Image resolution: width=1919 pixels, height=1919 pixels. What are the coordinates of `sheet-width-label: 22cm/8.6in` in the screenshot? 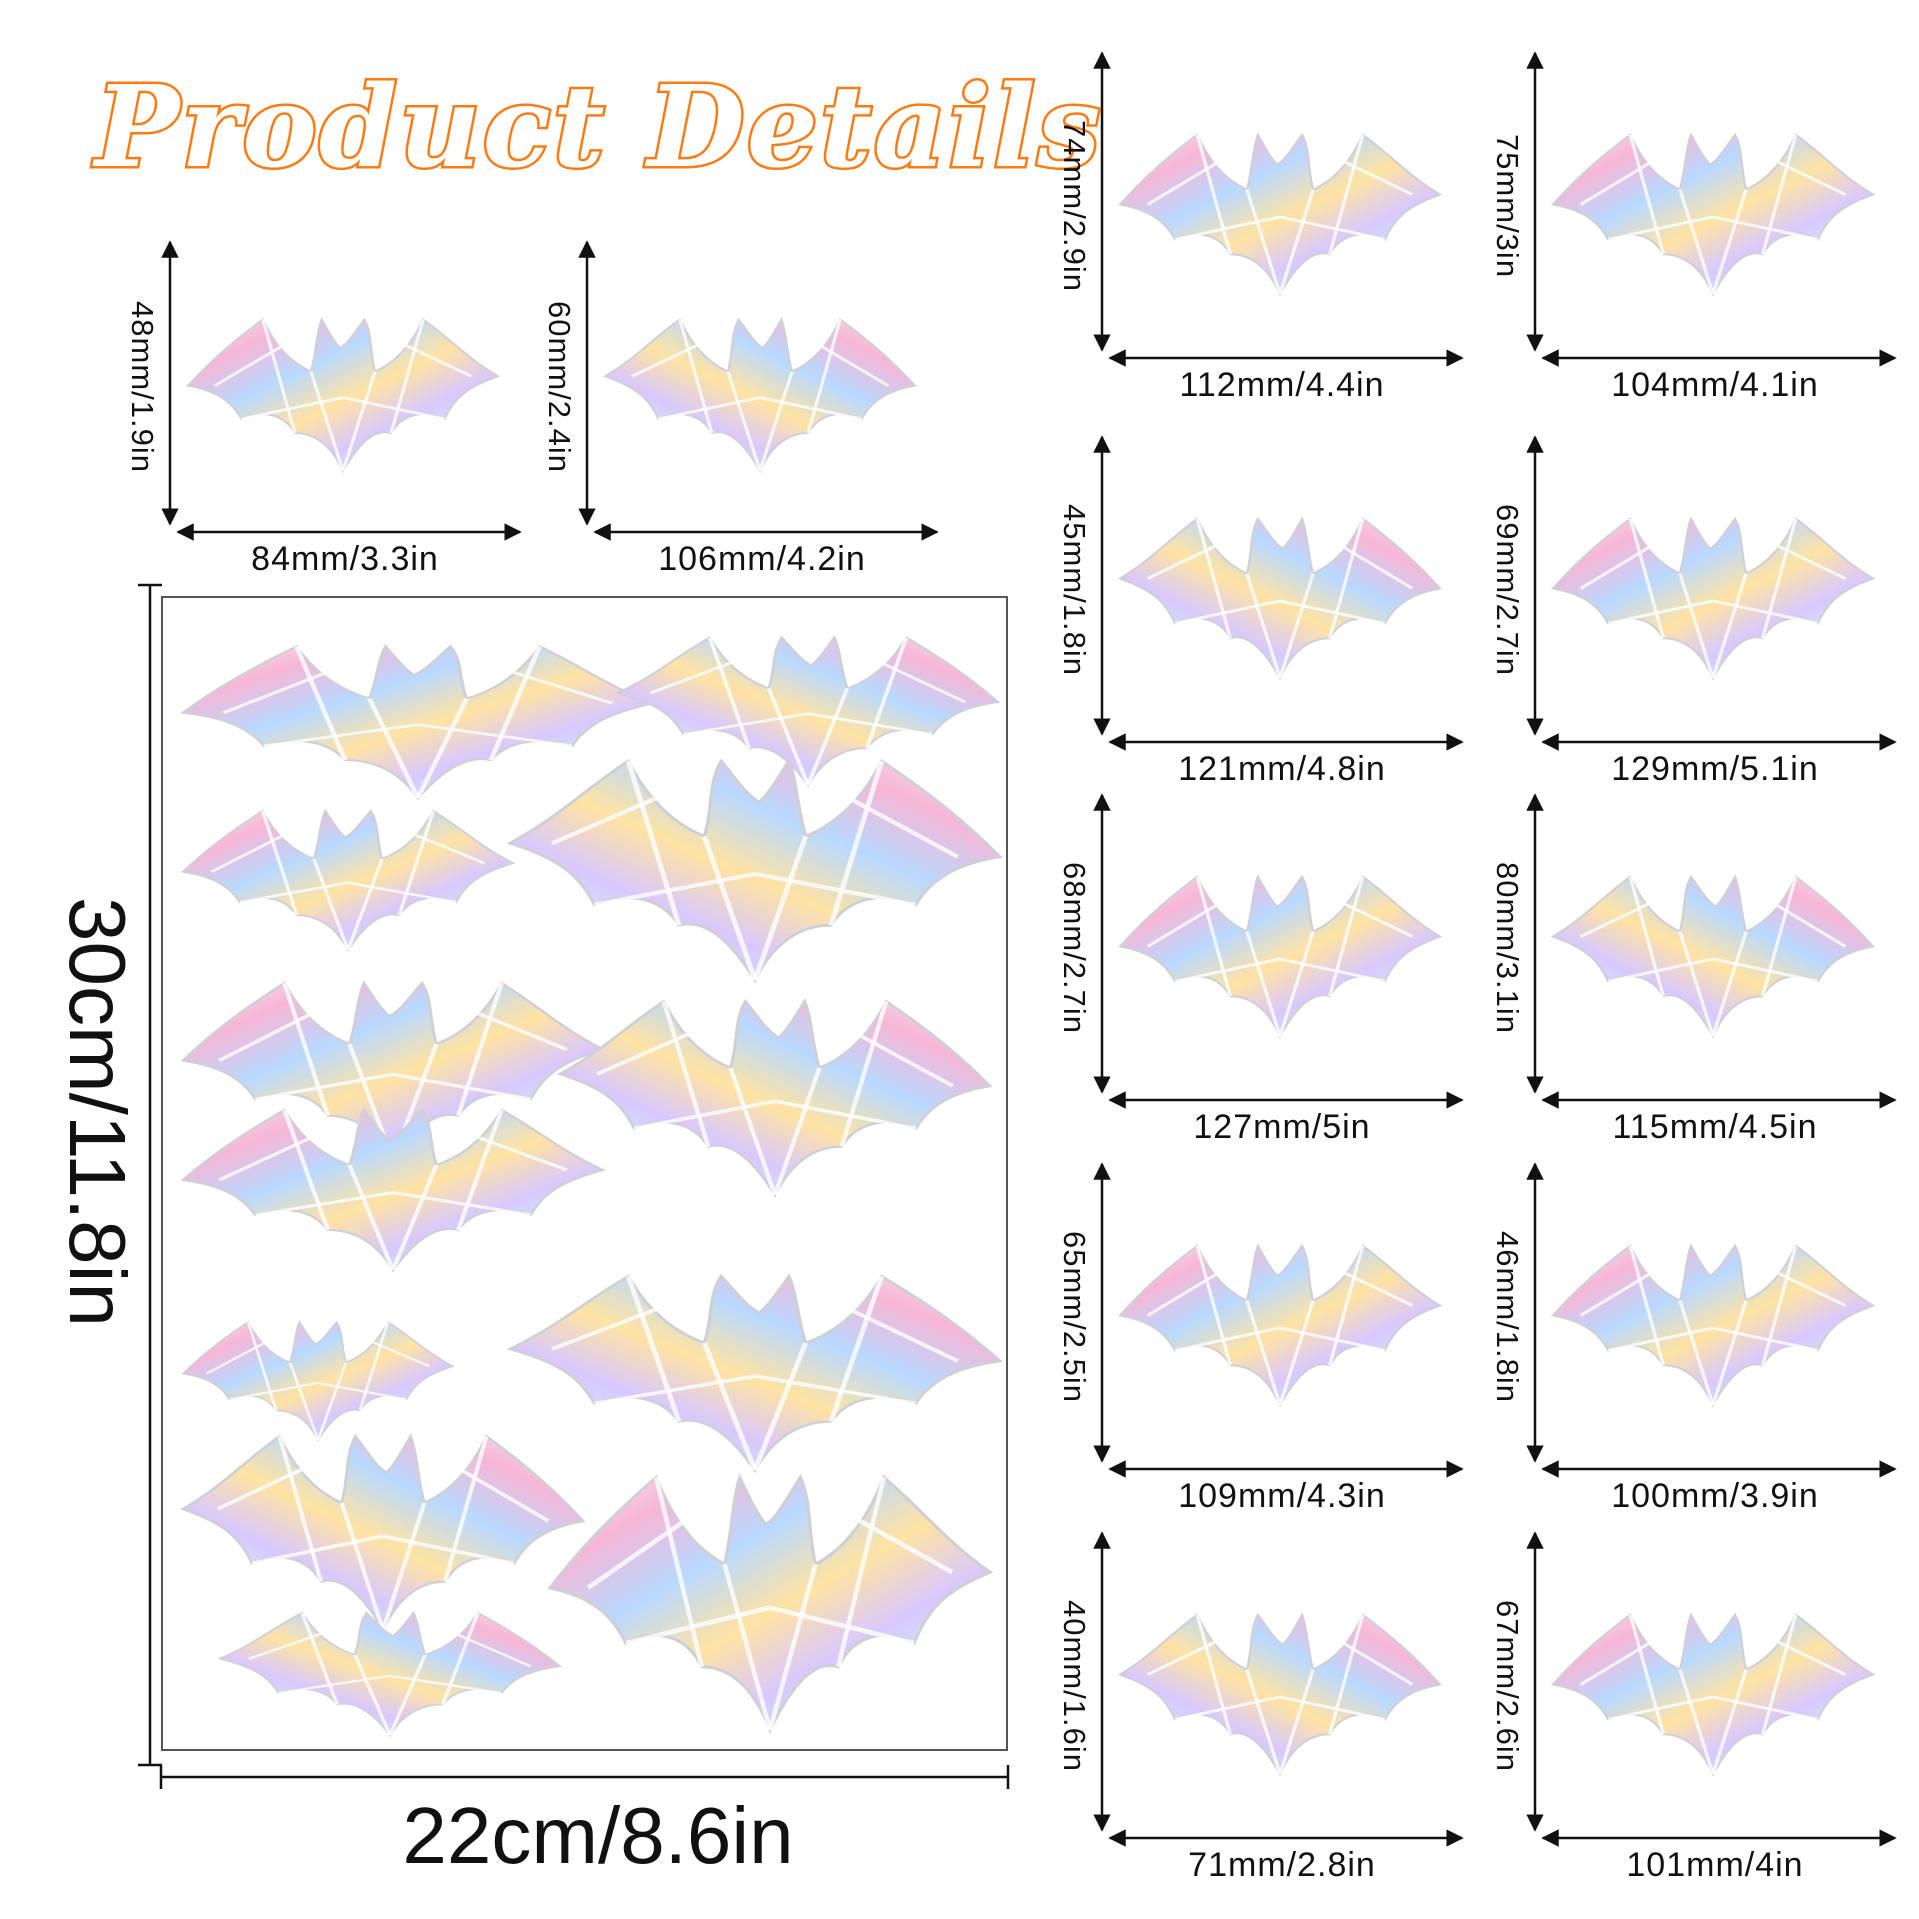 It's located at (598, 1835).